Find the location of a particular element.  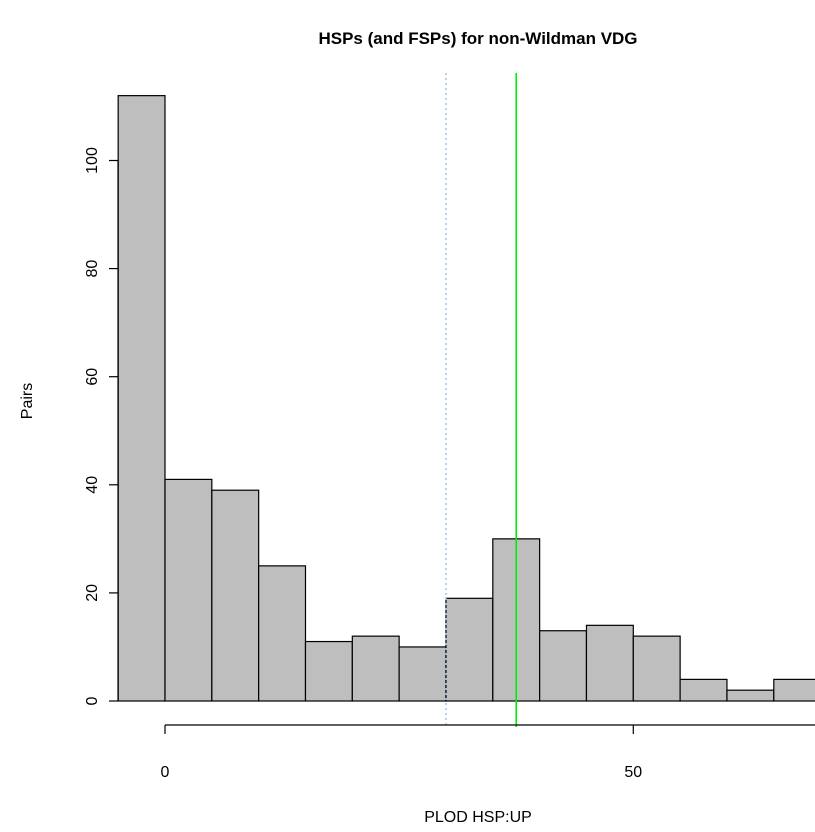

y-tick-label: 60 is located at coordinates (92, 377).